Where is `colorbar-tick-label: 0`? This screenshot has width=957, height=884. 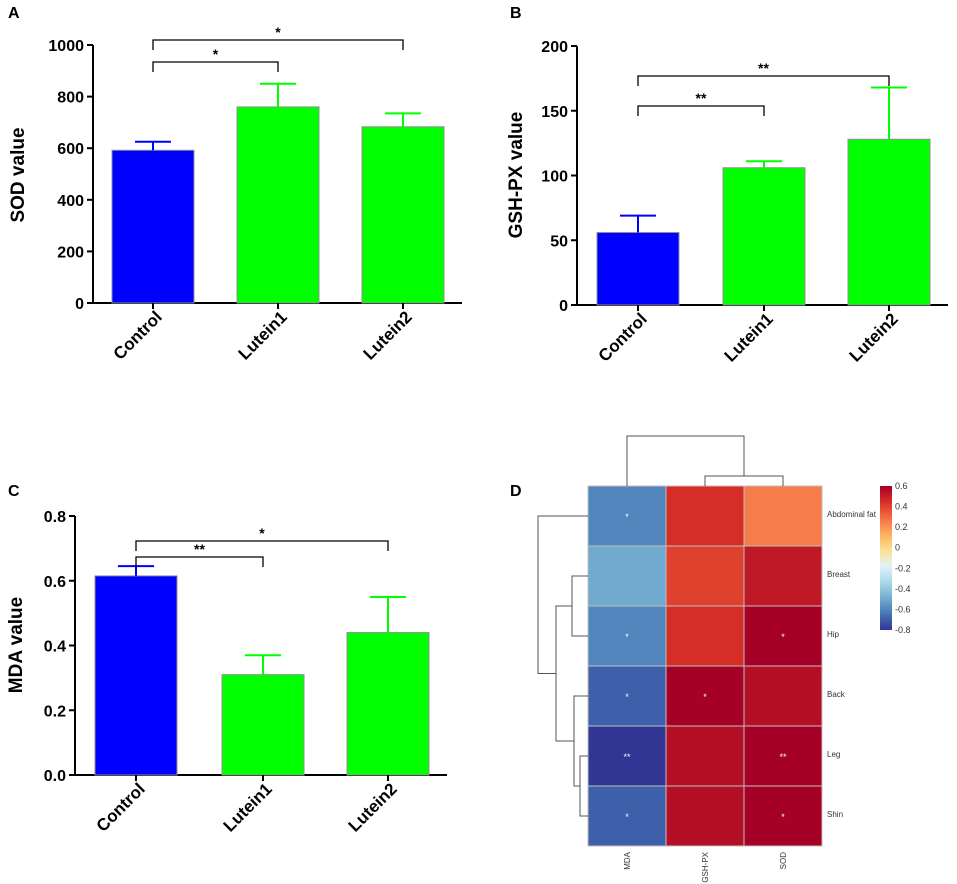
colorbar-tick-label: 0 is located at coordinates (897, 548).